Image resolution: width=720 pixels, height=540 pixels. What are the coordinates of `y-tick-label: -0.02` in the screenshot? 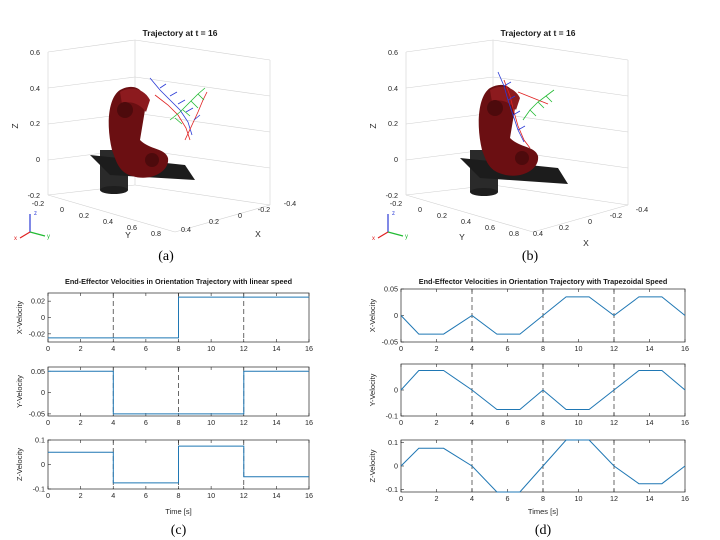 It's located at (37, 333).